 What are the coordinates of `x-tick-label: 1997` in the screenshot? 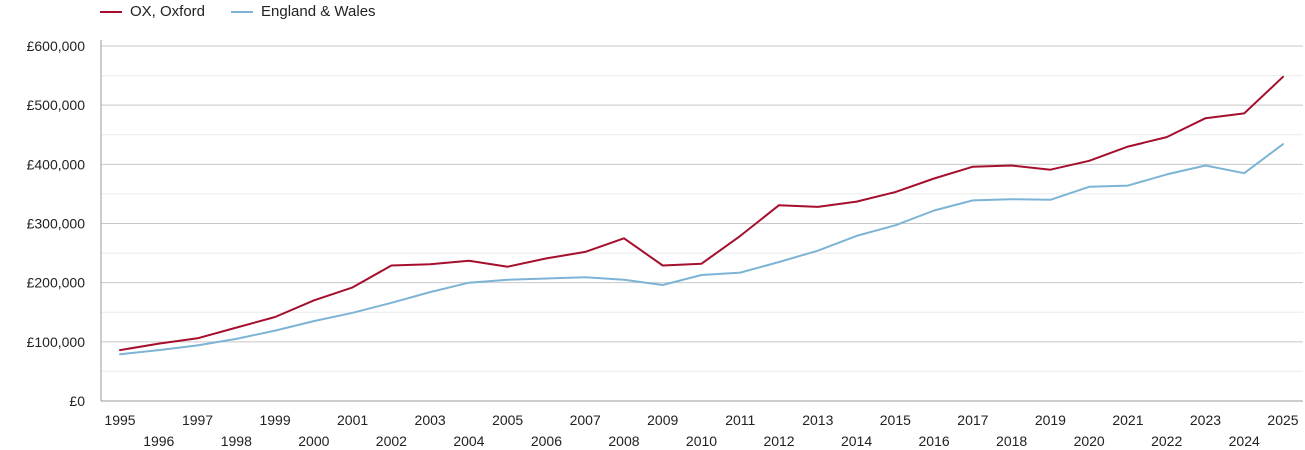 It's located at (197, 420).